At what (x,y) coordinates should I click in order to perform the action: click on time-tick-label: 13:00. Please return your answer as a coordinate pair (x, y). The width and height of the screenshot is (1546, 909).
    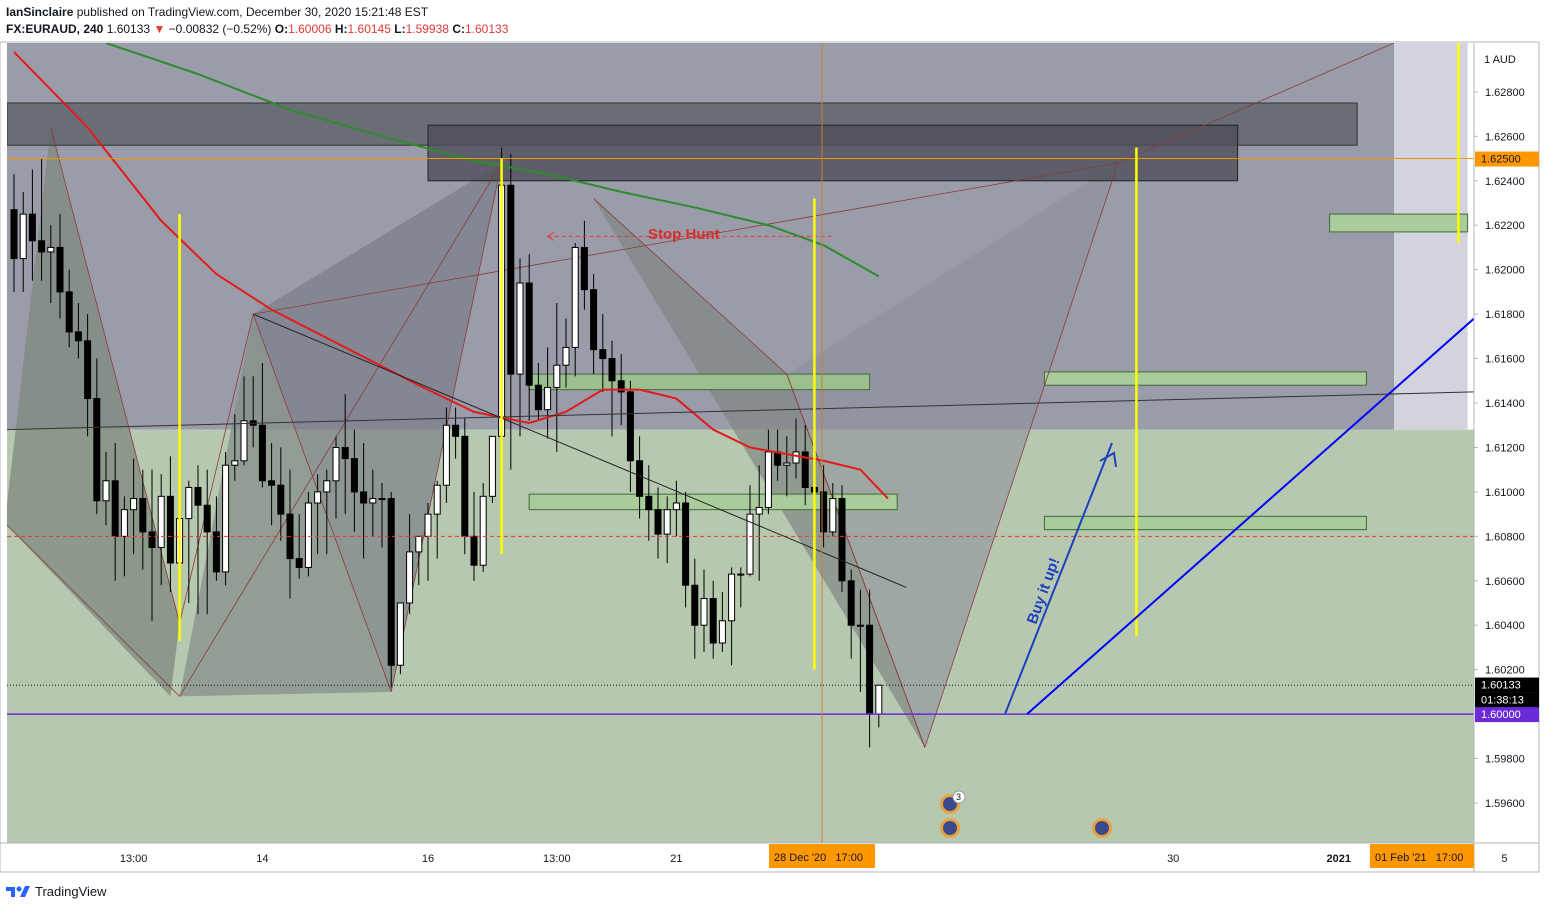
    Looking at the image, I should click on (557, 859).